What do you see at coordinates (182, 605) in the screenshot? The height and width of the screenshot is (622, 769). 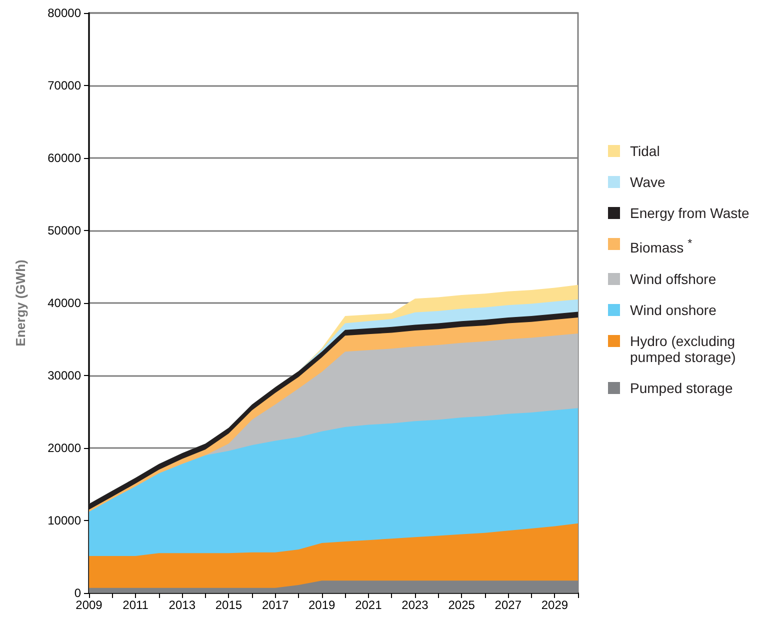 I see `x-tick-label: 2013` at bounding box center [182, 605].